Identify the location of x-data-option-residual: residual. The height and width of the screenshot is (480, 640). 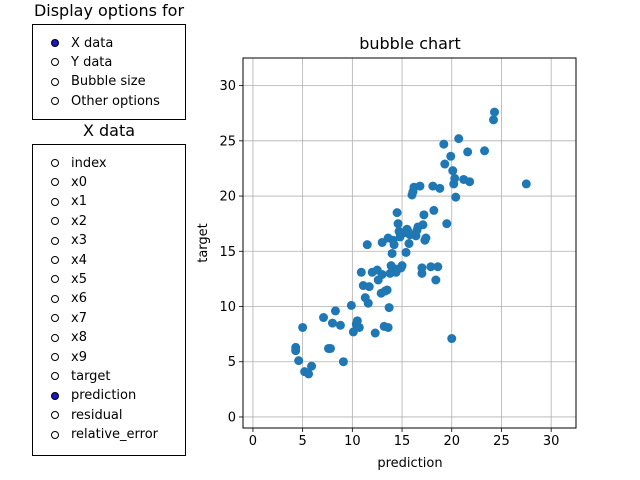
(78, 415).